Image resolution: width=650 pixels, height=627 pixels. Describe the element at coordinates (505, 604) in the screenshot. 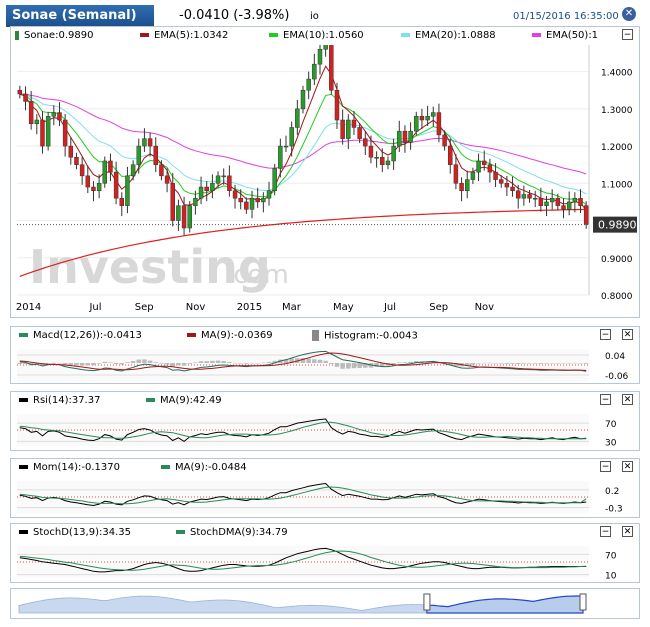

I see `navigator-selection` at that location.